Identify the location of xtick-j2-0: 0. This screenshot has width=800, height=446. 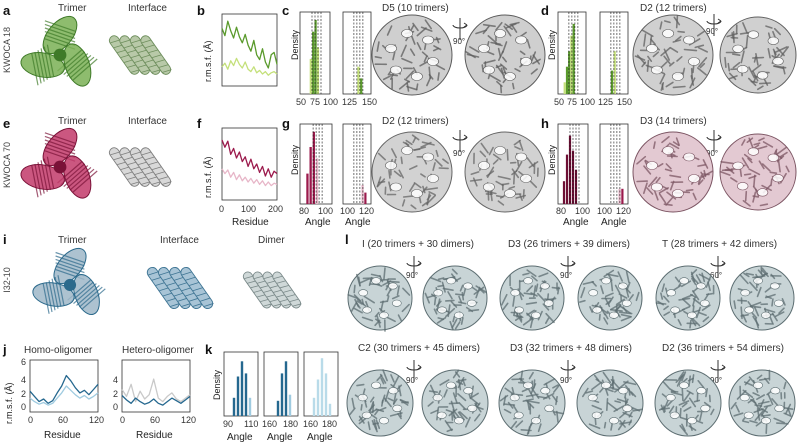
(123, 420).